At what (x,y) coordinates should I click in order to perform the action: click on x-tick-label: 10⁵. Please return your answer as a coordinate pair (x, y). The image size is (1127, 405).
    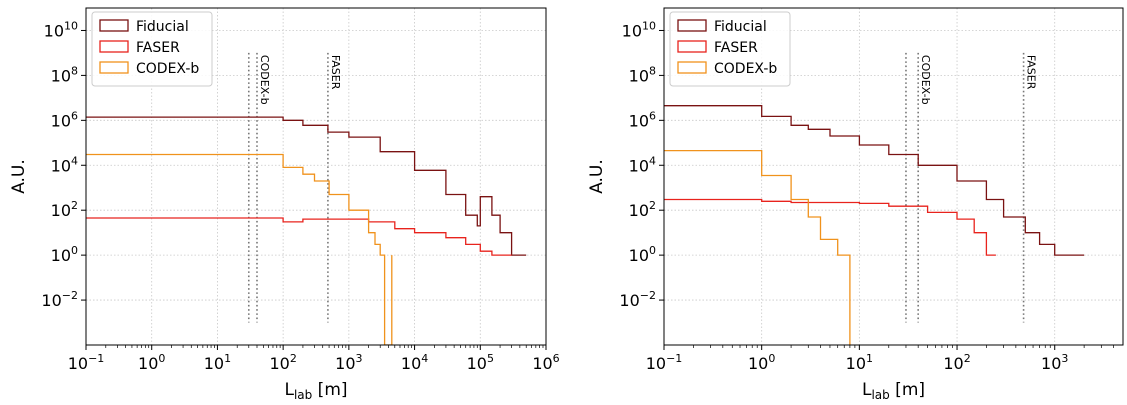
    Looking at the image, I should click on (480, 362).